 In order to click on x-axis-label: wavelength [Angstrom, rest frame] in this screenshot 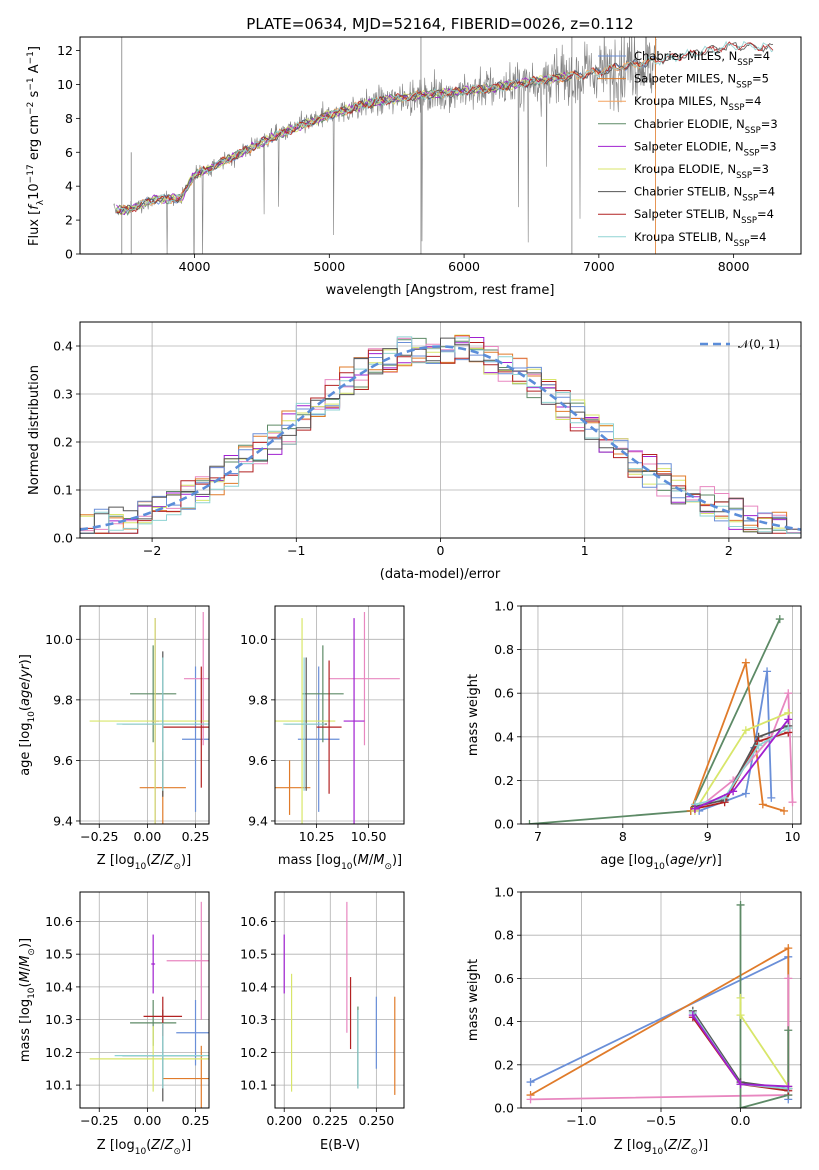, I will do `click(440, 290)`.